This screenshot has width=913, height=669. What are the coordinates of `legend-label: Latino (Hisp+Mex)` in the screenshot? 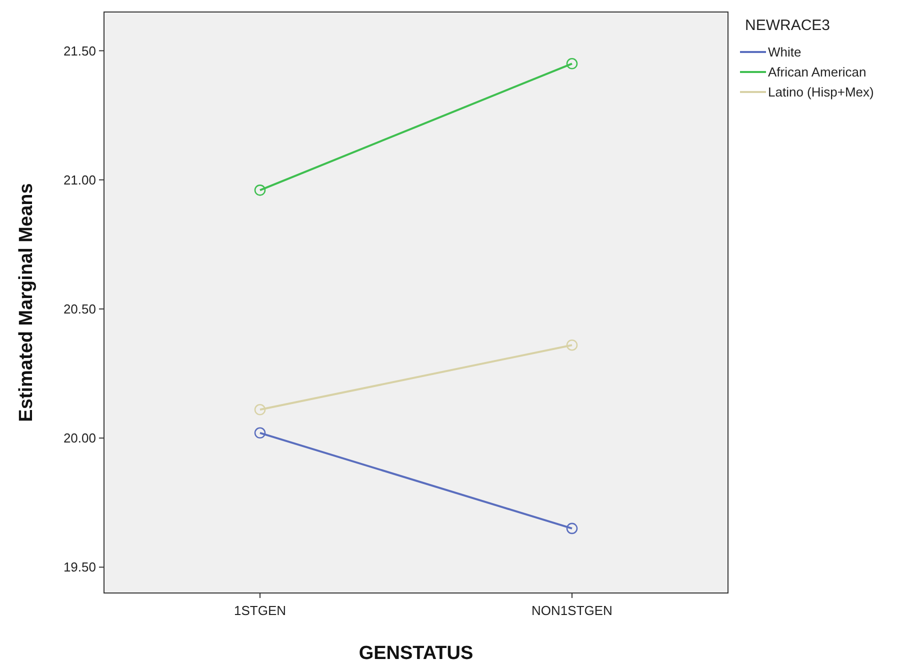 It's located at (821, 92).